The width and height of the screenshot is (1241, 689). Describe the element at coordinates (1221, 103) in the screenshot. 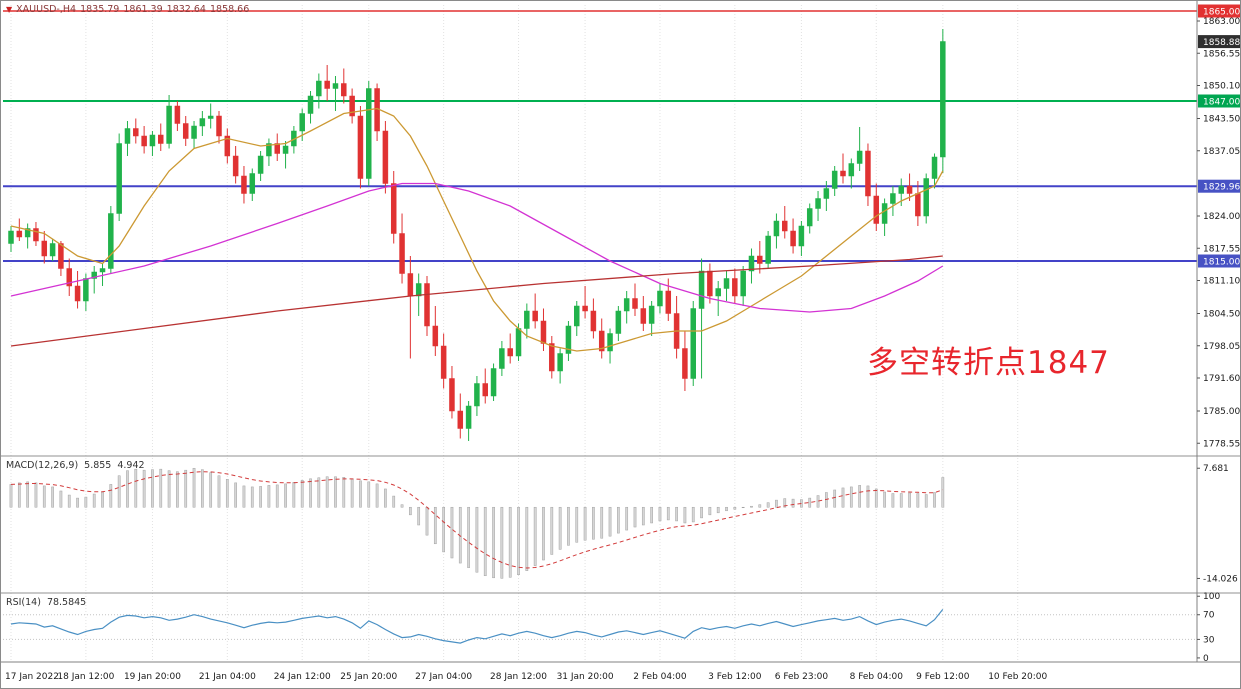

I see `svg-text: 1847.00` at that location.